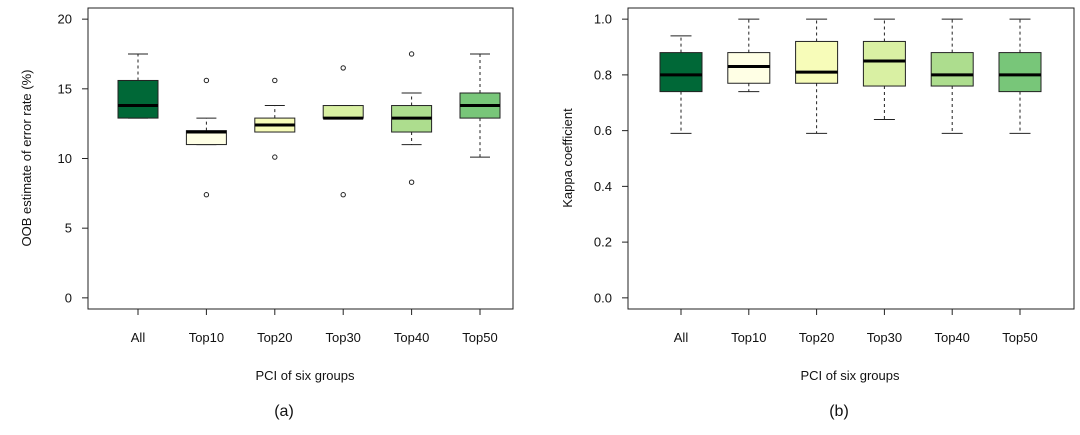 The width and height of the screenshot is (1080, 435). Describe the element at coordinates (284, 411) in the screenshot. I see `panel-label: (a)` at that location.